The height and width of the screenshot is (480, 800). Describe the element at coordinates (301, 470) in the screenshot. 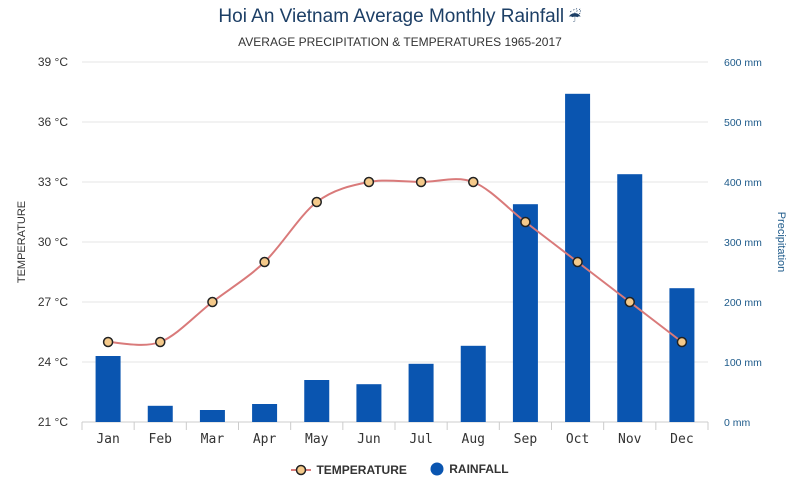

I see `temperature-legend-marker` at that location.